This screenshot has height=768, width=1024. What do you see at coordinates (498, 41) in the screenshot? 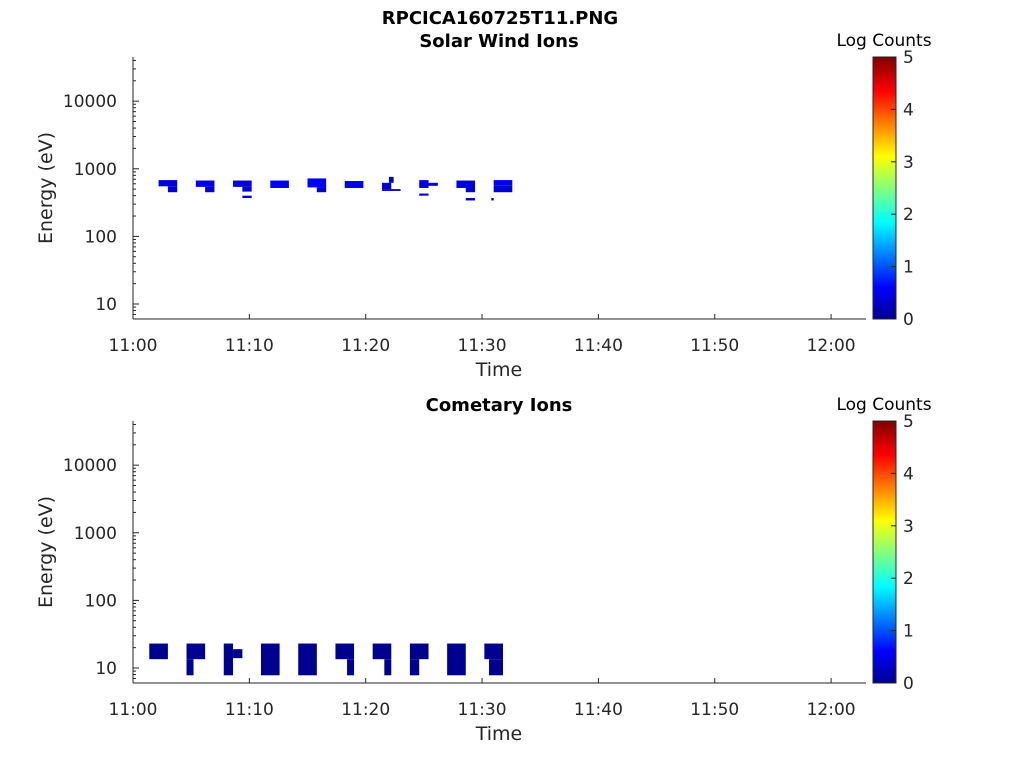
I see `panel-title: Solar Wind Ions` at bounding box center [498, 41].